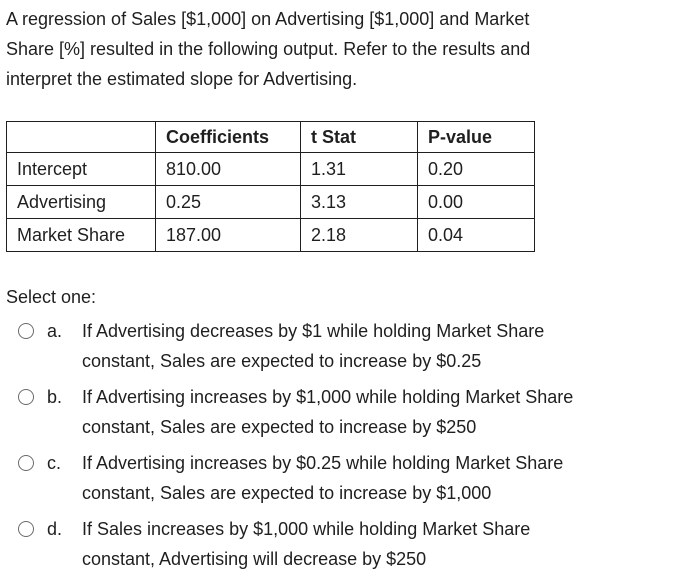 This screenshot has height=586, width=691. I want to click on table-row: Market Share 187.00 2.18 0.04, so click(270, 235).